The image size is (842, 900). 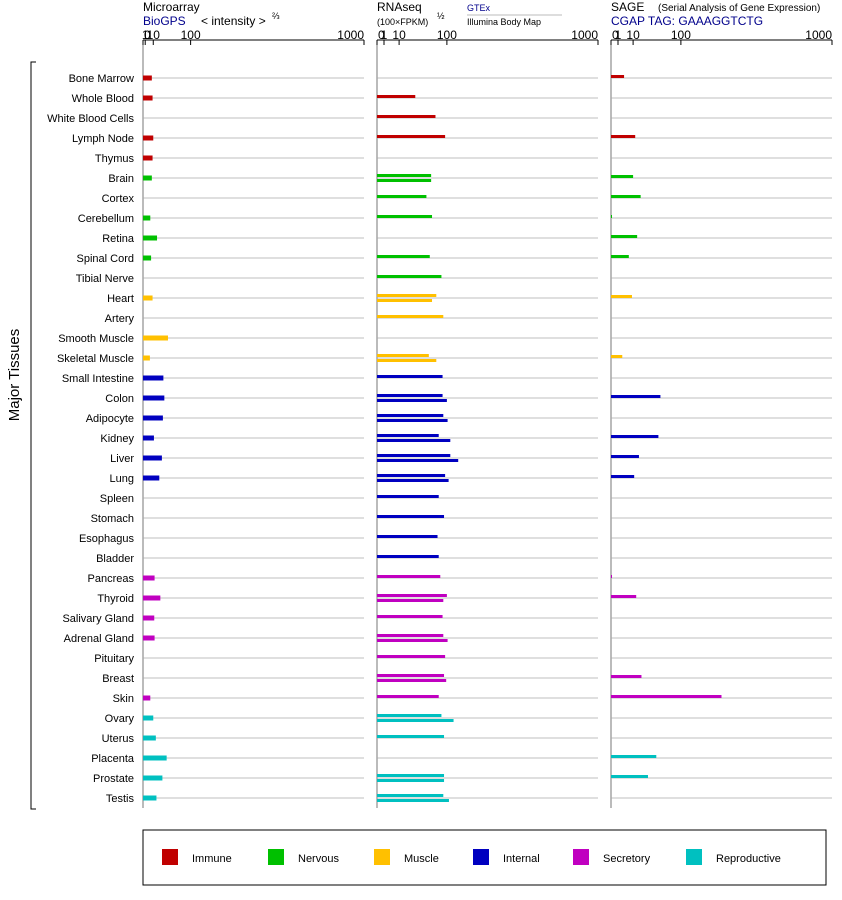 What do you see at coordinates (164, 21) in the screenshot?
I see `biogps-source: BioGPS` at bounding box center [164, 21].